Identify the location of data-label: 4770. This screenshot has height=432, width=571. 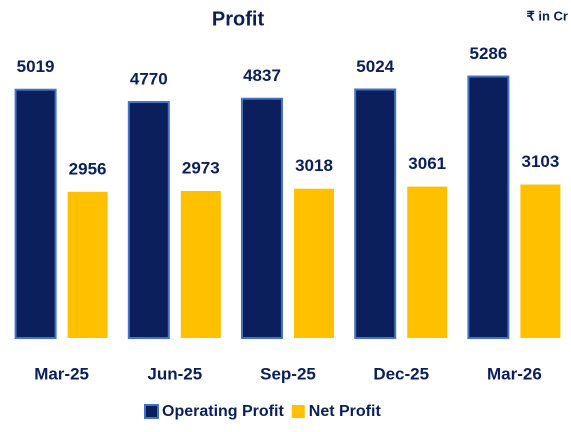
(149, 79).